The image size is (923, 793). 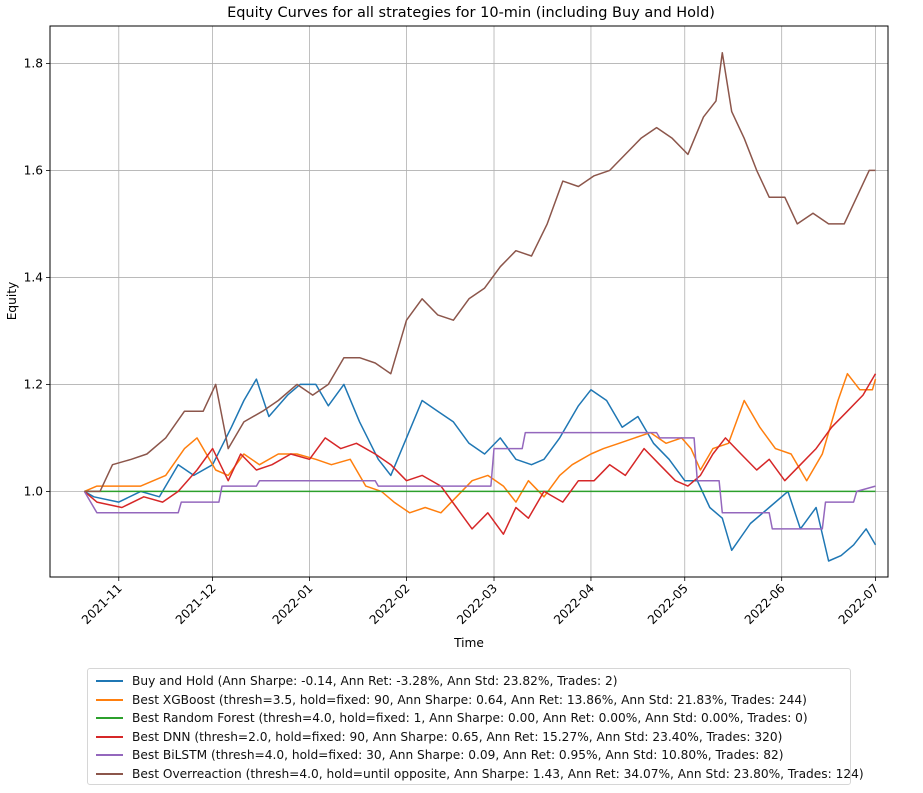 I want to click on y-tick-label: 1.0, so click(x=33, y=491).